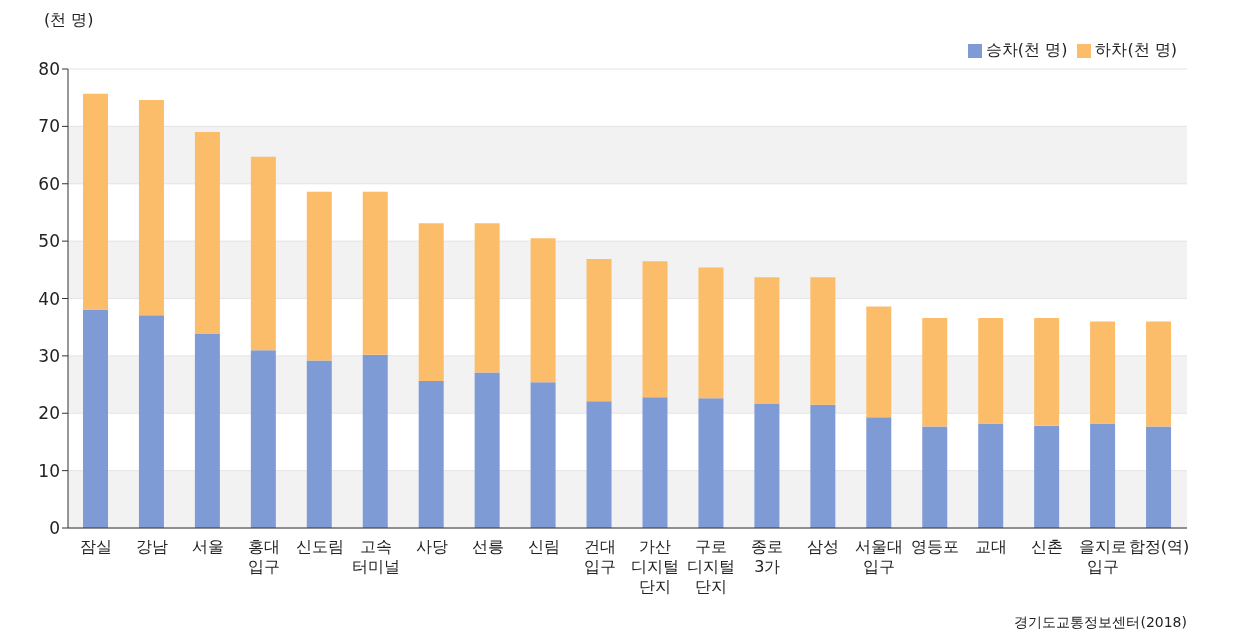 The height and width of the screenshot is (644, 1235). I want to click on x-tick-label: 건대 입구, so click(599, 556).